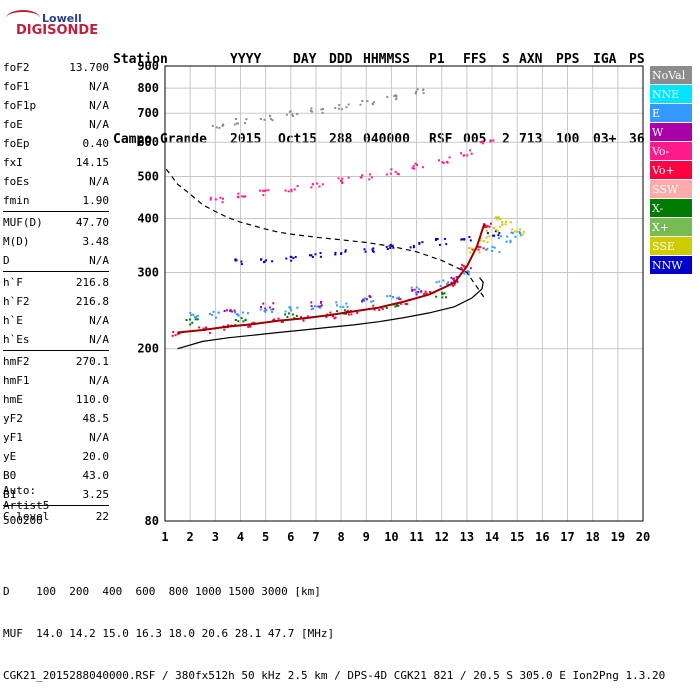 This screenshot has width=700, height=697. I want to click on param-key: h`E, so click(13, 320).